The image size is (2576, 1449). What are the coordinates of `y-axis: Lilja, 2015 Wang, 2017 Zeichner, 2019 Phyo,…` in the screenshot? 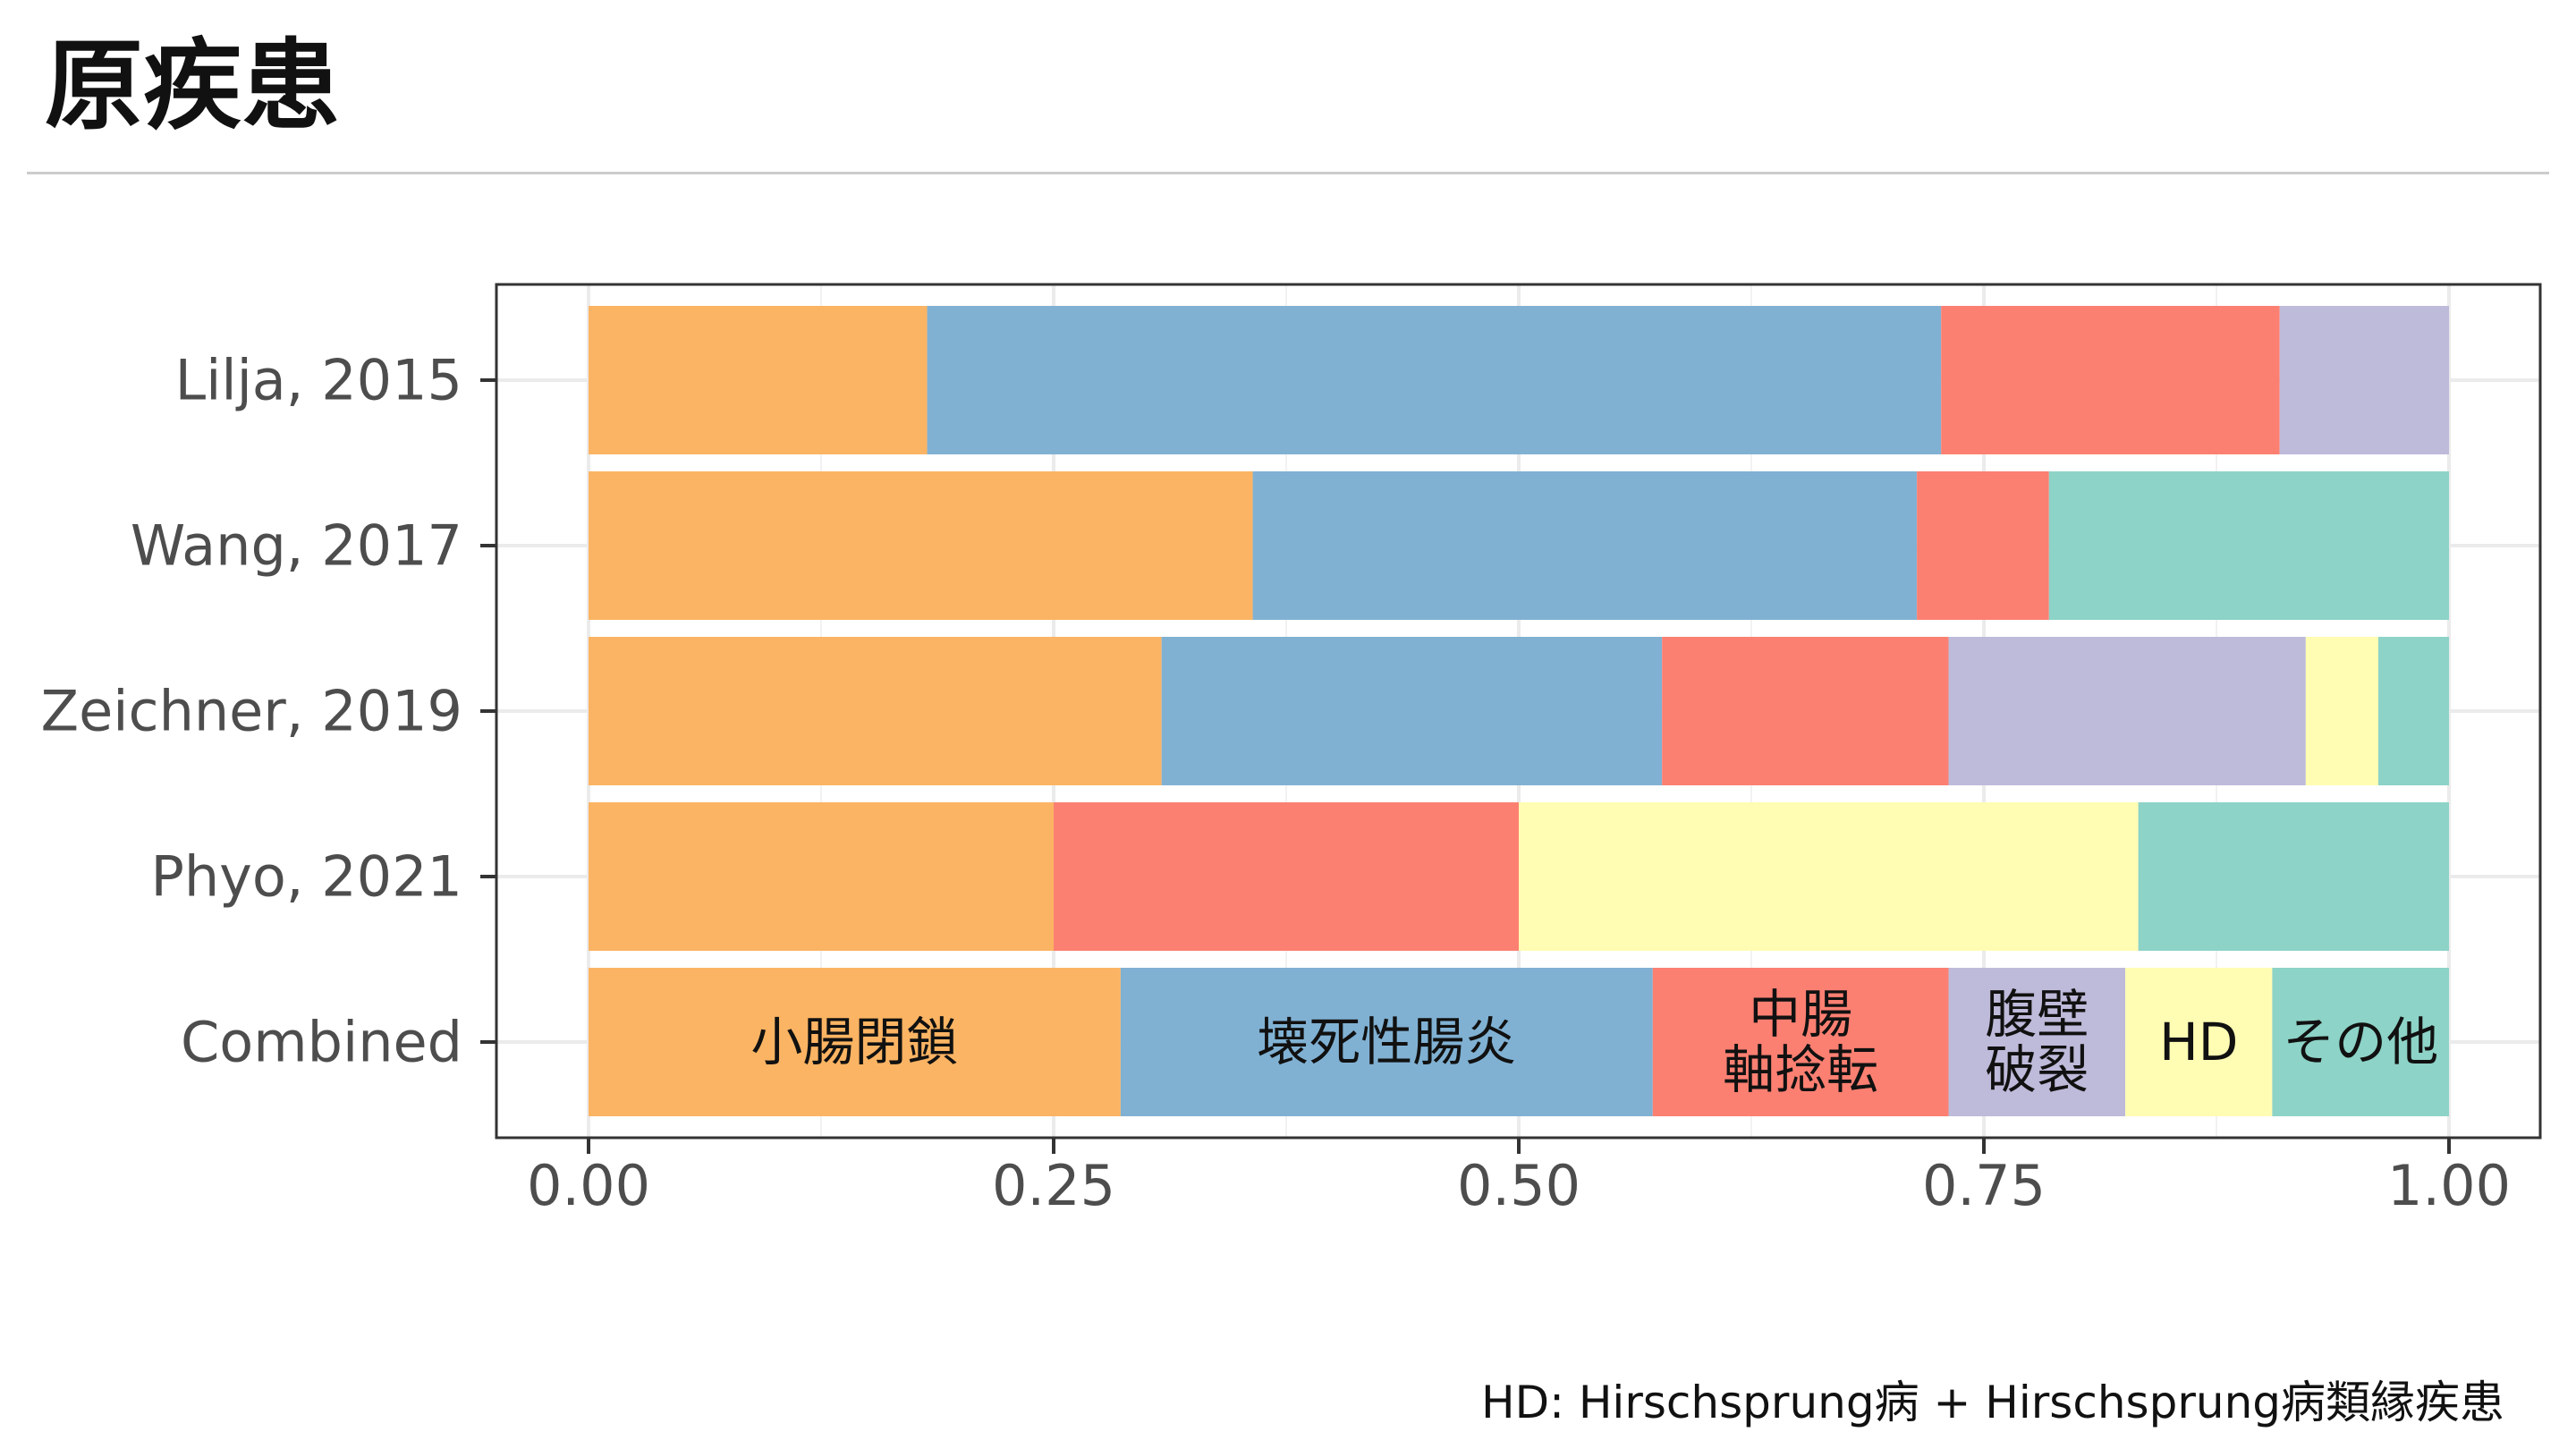 It's located at (268, 711).